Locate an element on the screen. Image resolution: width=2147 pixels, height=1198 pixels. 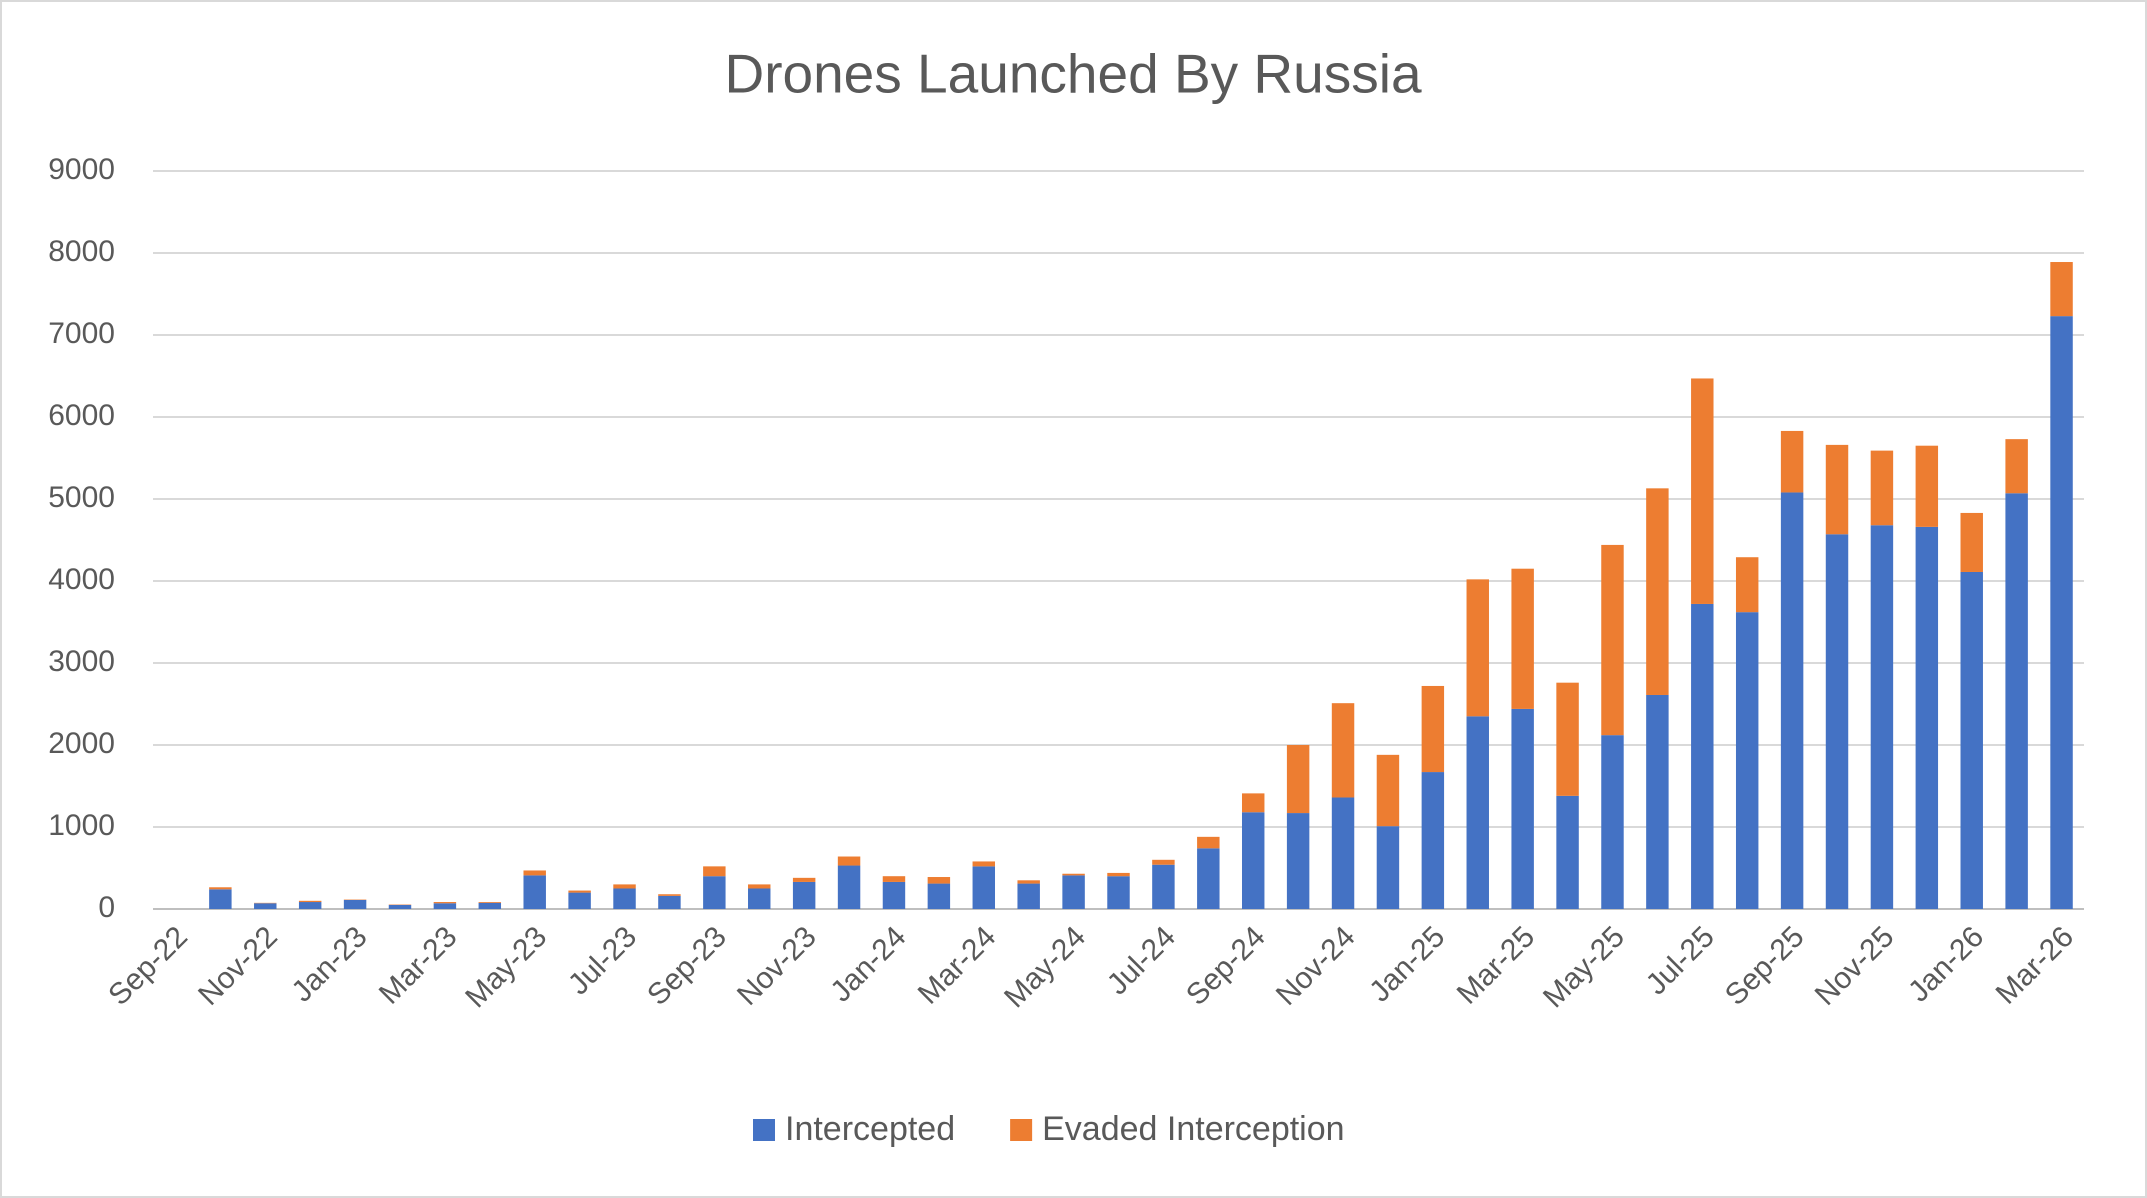
y-tick-label: 1000 is located at coordinates (81, 825).